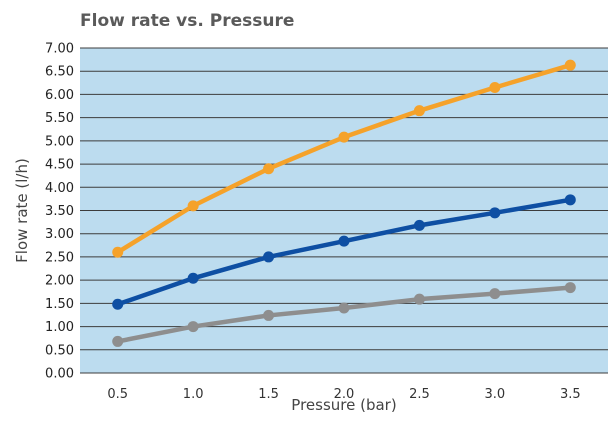  I want to click on x-tick-label: 3.0, so click(495, 394).